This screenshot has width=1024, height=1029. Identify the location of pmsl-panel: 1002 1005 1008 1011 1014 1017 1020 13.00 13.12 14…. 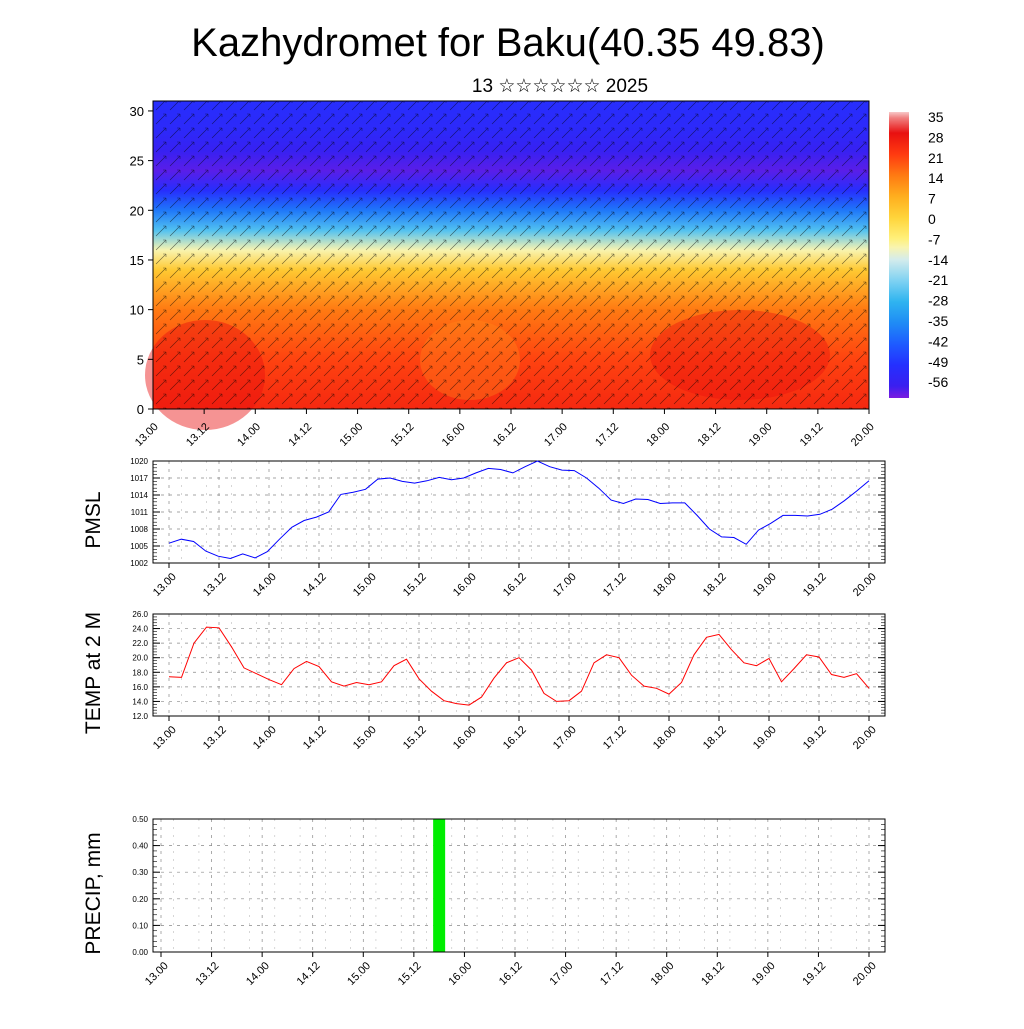
(484, 528).